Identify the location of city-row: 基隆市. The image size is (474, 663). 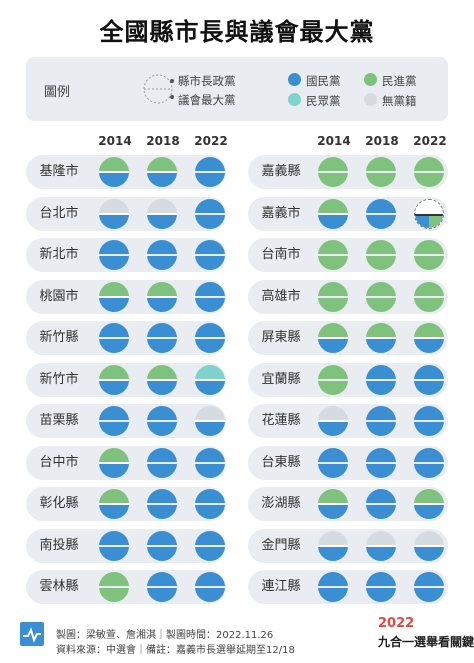
(126, 172).